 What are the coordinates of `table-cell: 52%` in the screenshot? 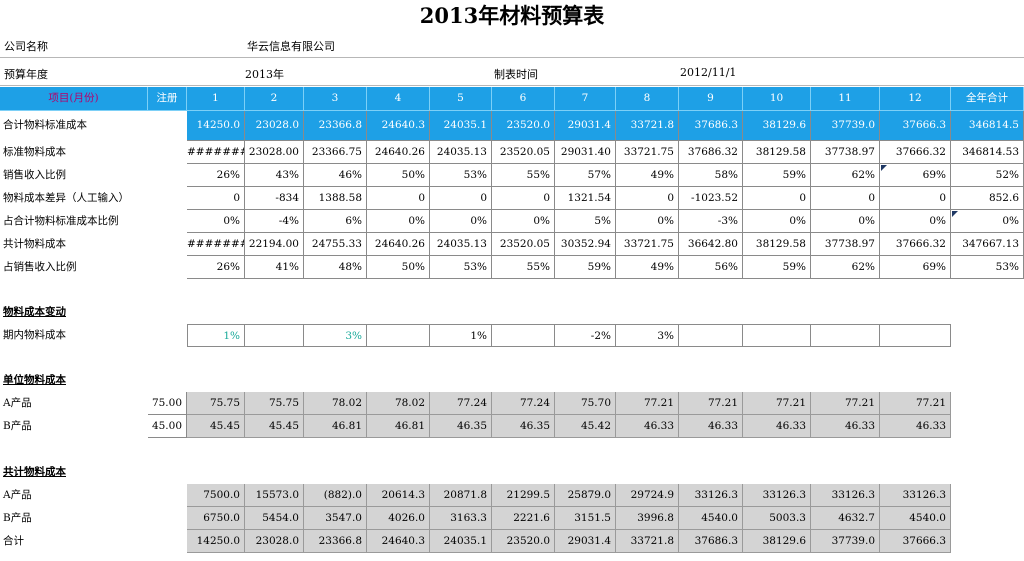 It's located at (987, 175).